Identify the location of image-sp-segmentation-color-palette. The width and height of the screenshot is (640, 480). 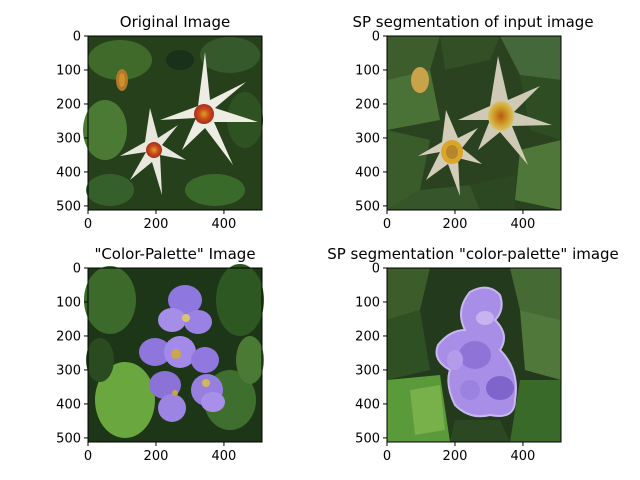
(474, 355).